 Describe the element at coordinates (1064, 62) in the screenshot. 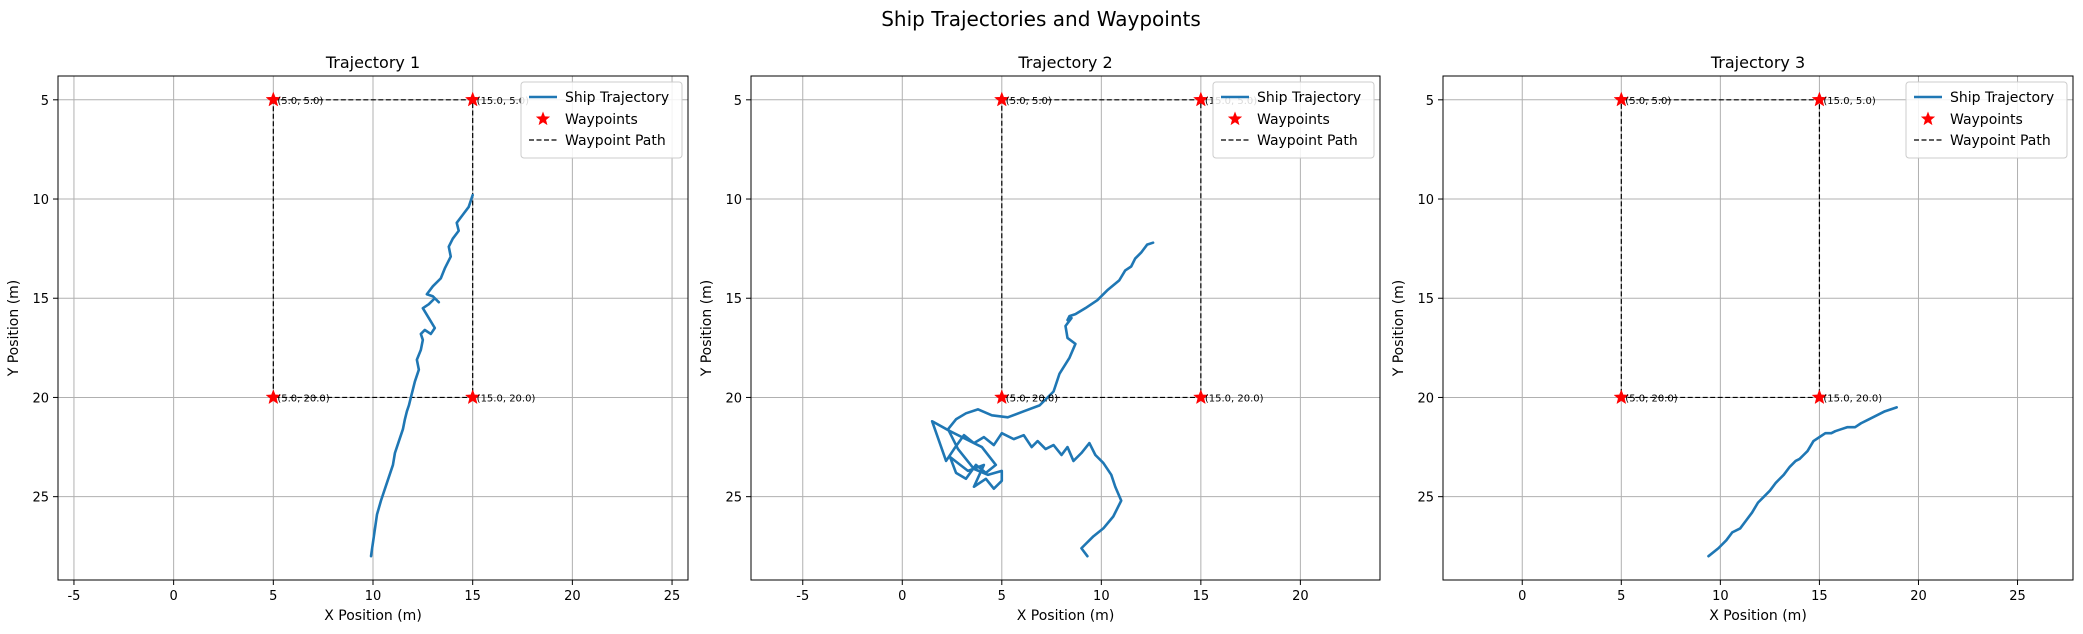

I see `subplot-title: Trajectory 2` at that location.